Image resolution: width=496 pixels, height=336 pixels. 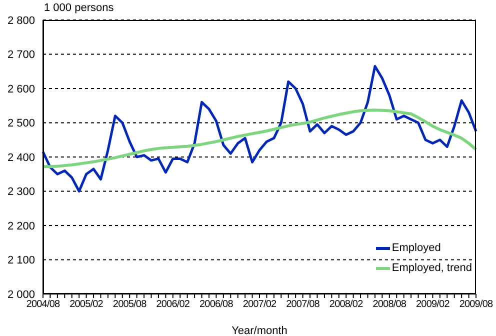 I want to click on x-tick-label: 2007/02, so click(x=260, y=304).